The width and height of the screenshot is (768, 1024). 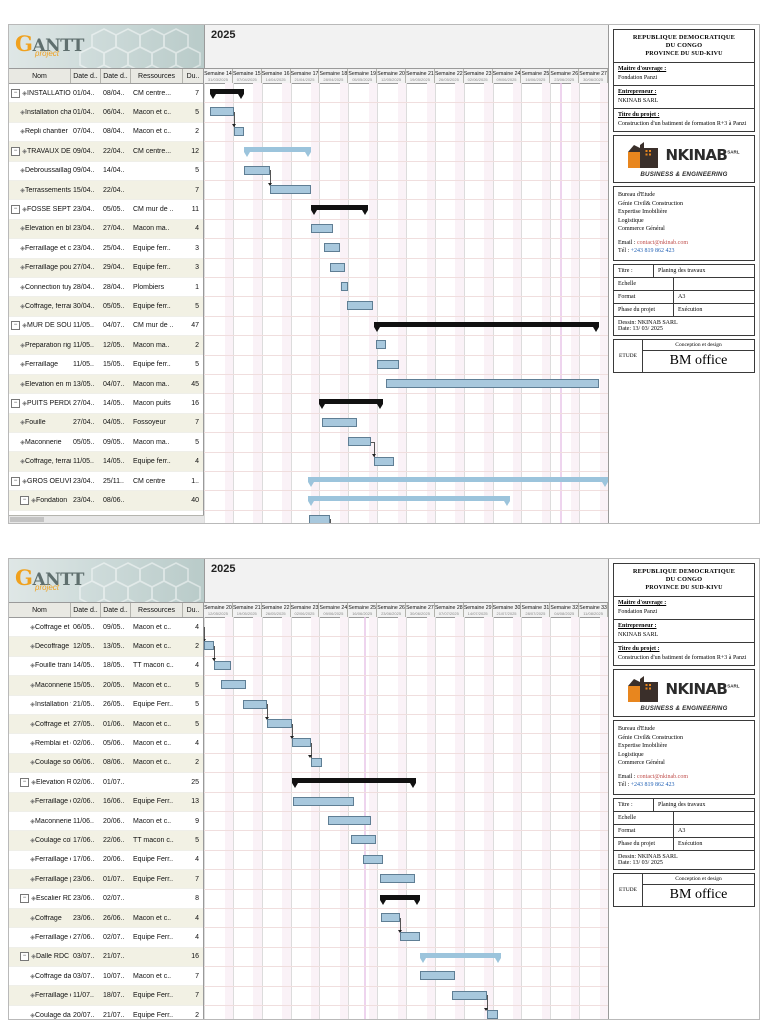 What do you see at coordinates (106, 501) in the screenshot?
I see `table-row: − ◈ Fondation 23/04.. 08/06.. 40` at bounding box center [106, 501].